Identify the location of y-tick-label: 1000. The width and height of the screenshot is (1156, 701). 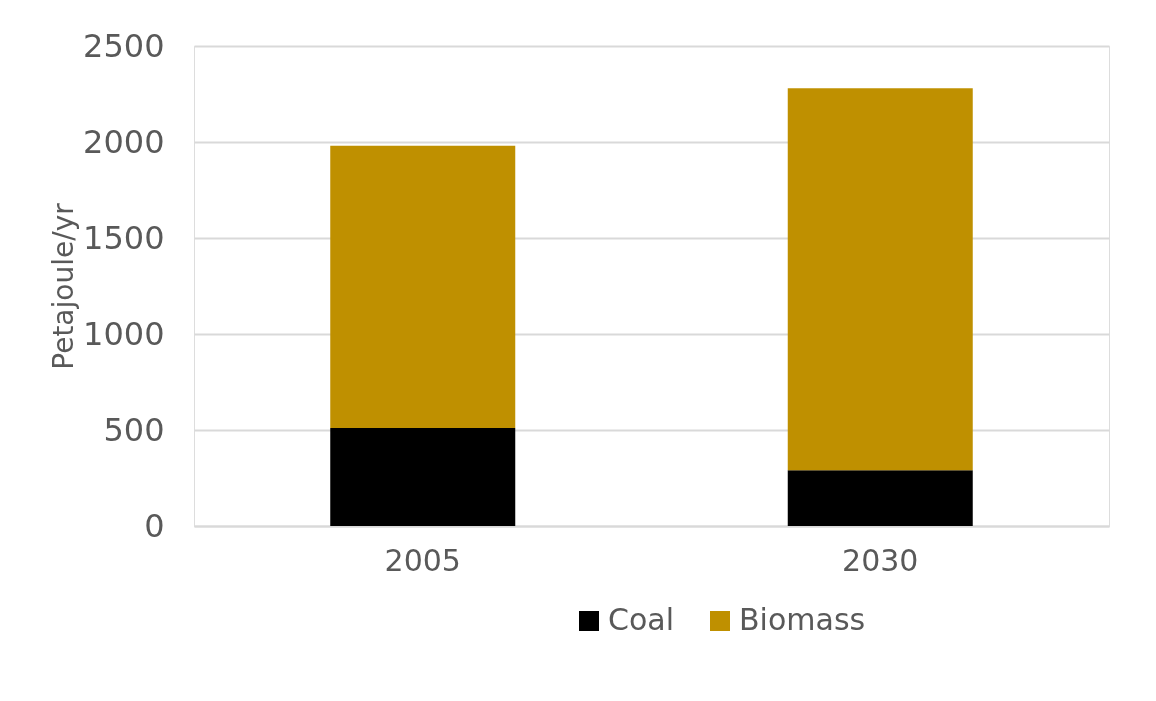
(124, 333).